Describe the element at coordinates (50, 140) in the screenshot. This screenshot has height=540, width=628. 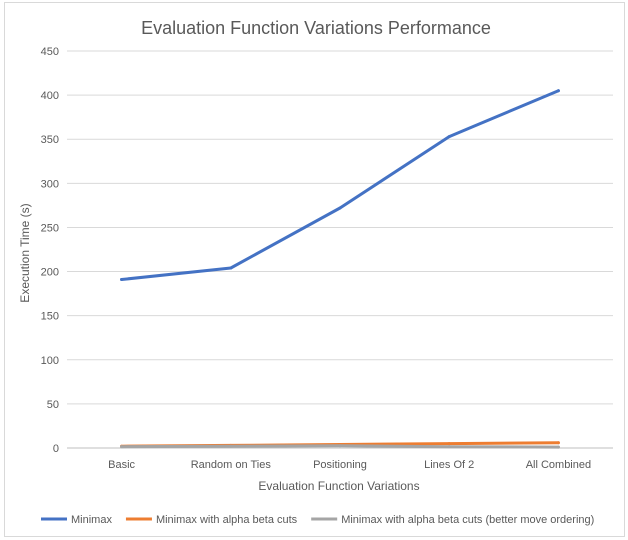
I see `y-tick-label: 350` at that location.